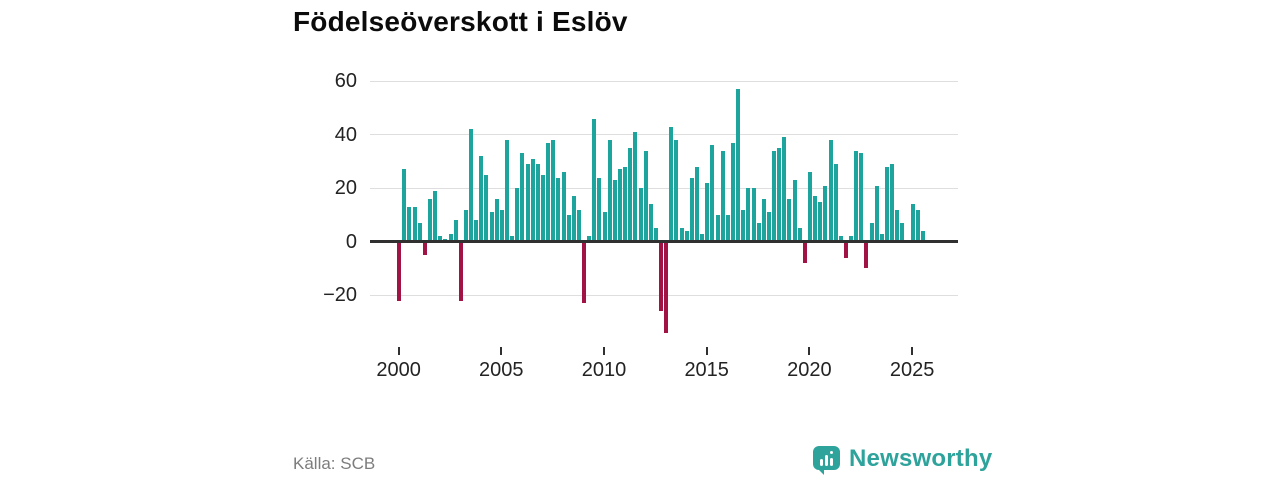 This screenshot has width=1280, height=480. What do you see at coordinates (809, 370) in the screenshot?
I see `x-axis-label: 2020` at bounding box center [809, 370].